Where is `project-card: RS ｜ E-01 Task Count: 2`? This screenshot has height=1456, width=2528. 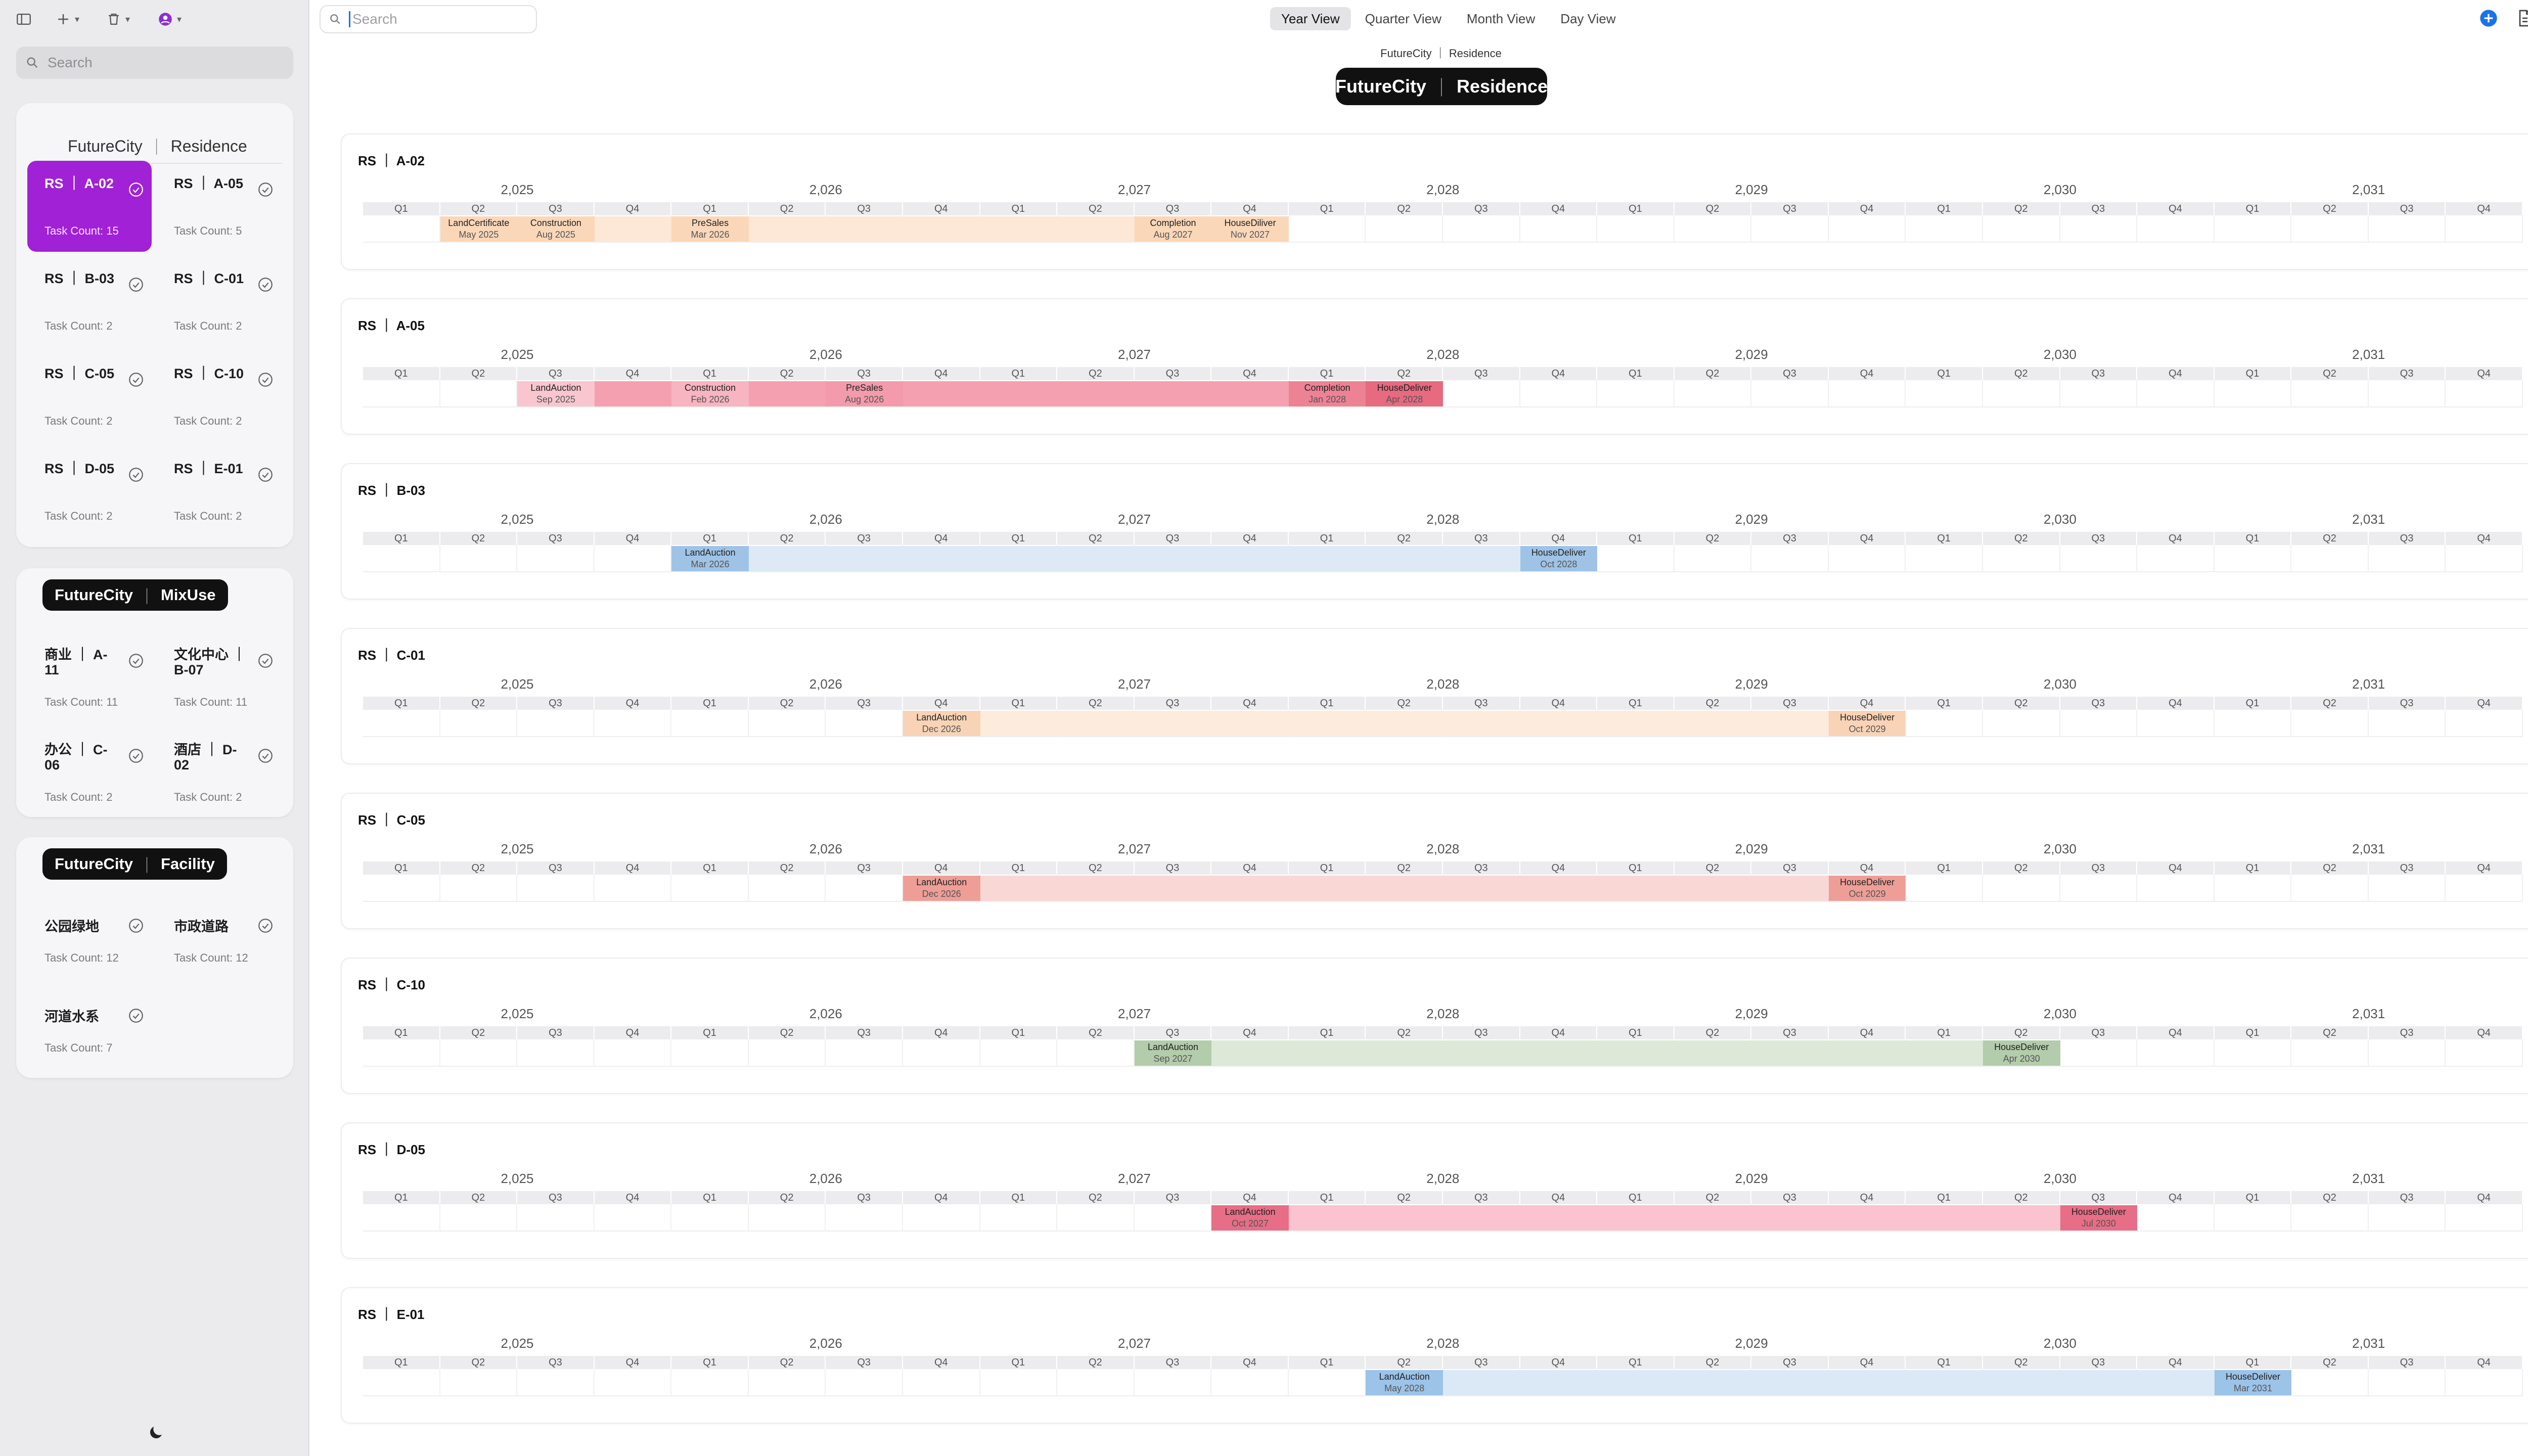
project-card: RS ｜ E-01 Task Count: 2 is located at coordinates (219, 491).